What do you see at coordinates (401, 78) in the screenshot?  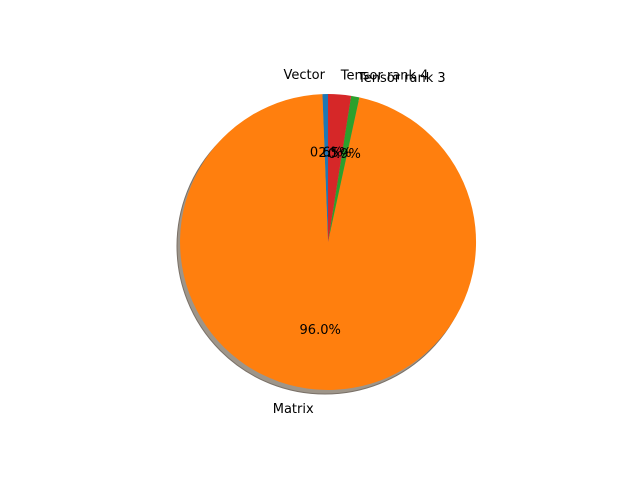 I see `slice-label-tensor-rank-3: Tensor rank 3` at bounding box center [401, 78].